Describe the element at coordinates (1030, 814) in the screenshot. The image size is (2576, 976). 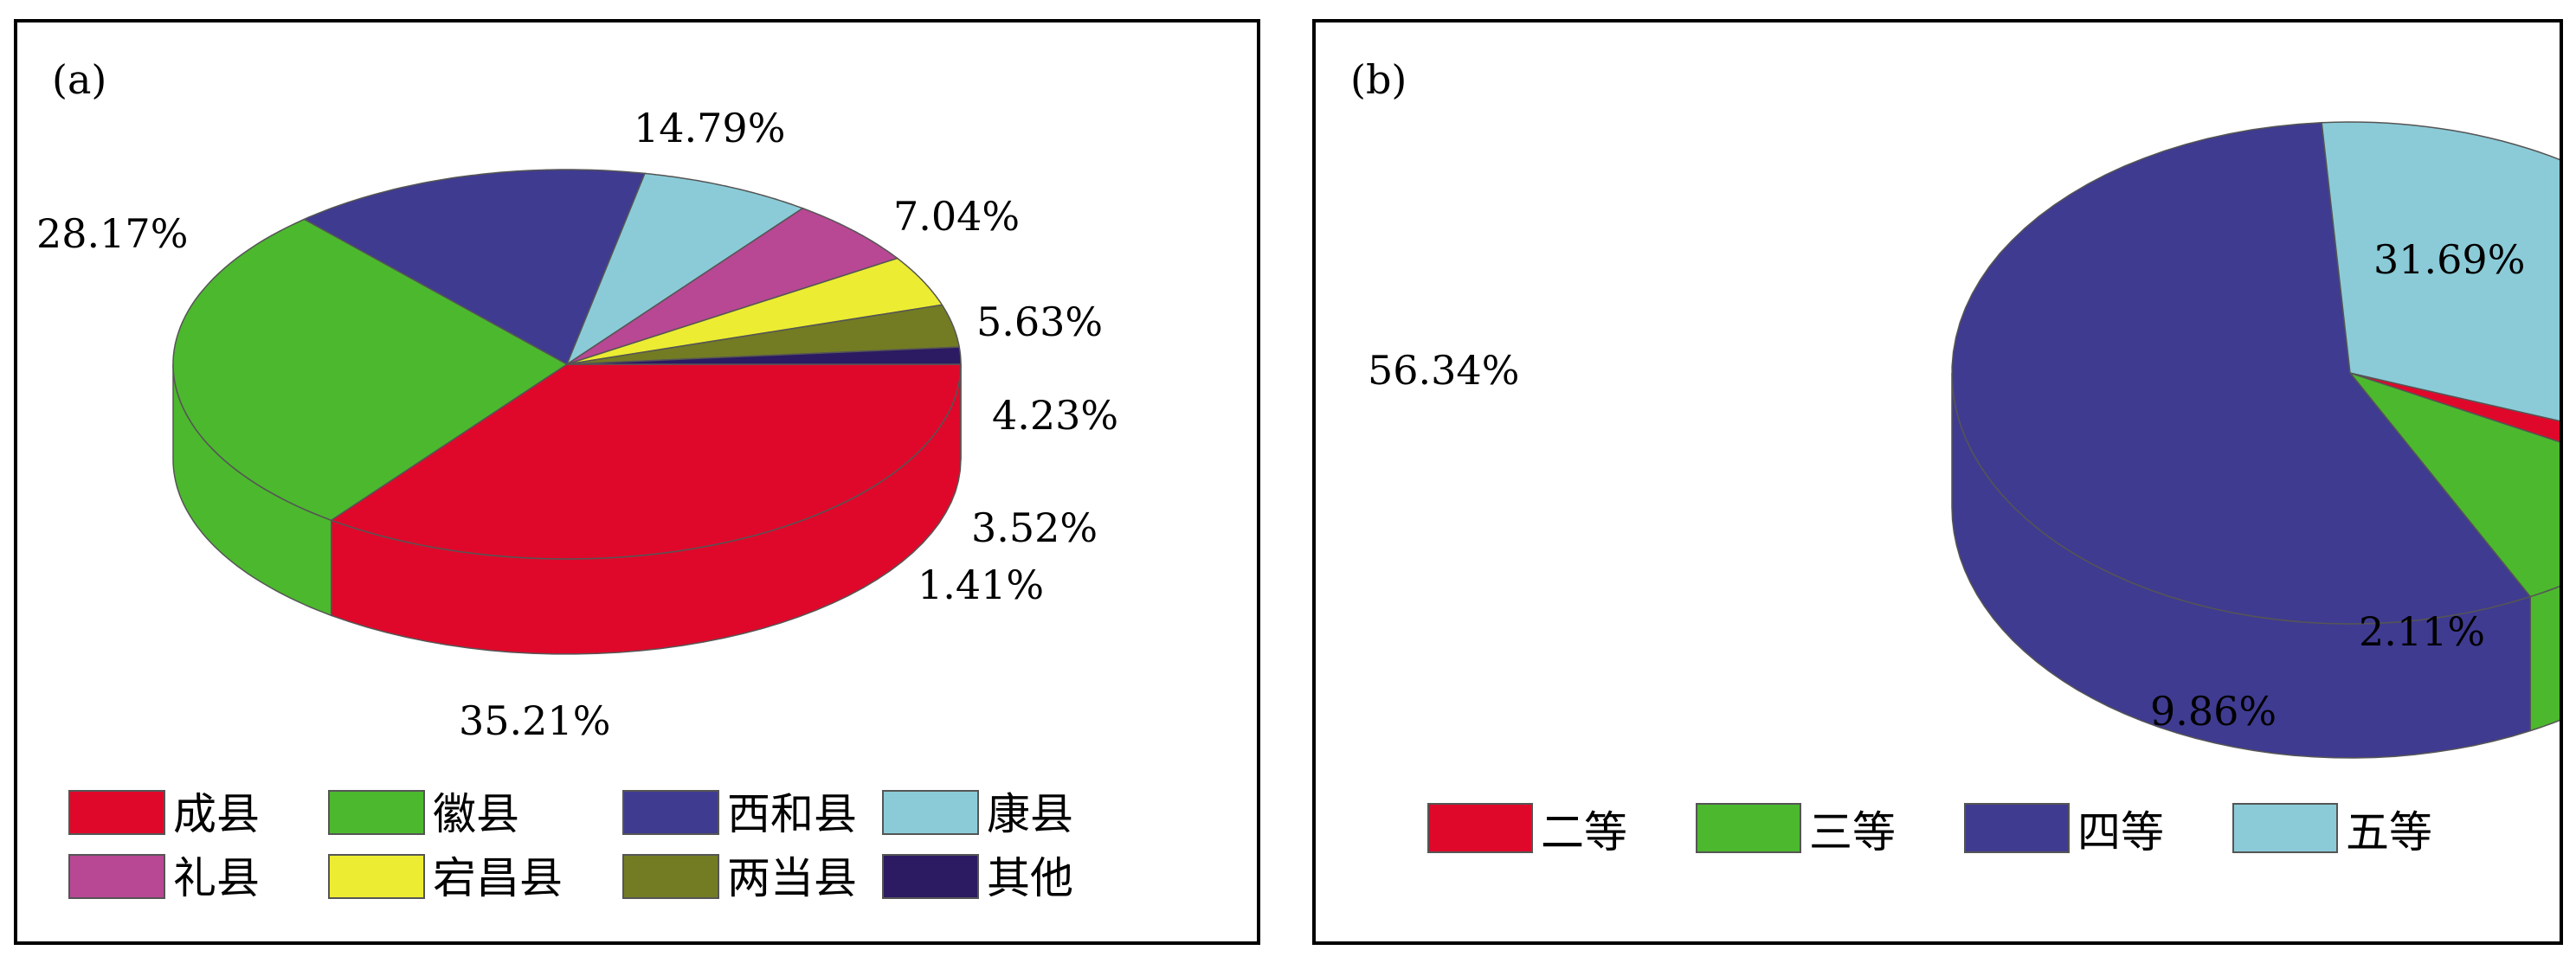
I see `legend-label: 康县` at that location.